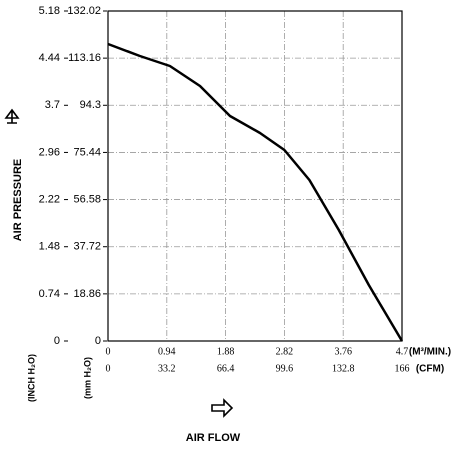 This screenshot has width=451, height=450. I want to click on y2-tick-label: 0, so click(57, 341).